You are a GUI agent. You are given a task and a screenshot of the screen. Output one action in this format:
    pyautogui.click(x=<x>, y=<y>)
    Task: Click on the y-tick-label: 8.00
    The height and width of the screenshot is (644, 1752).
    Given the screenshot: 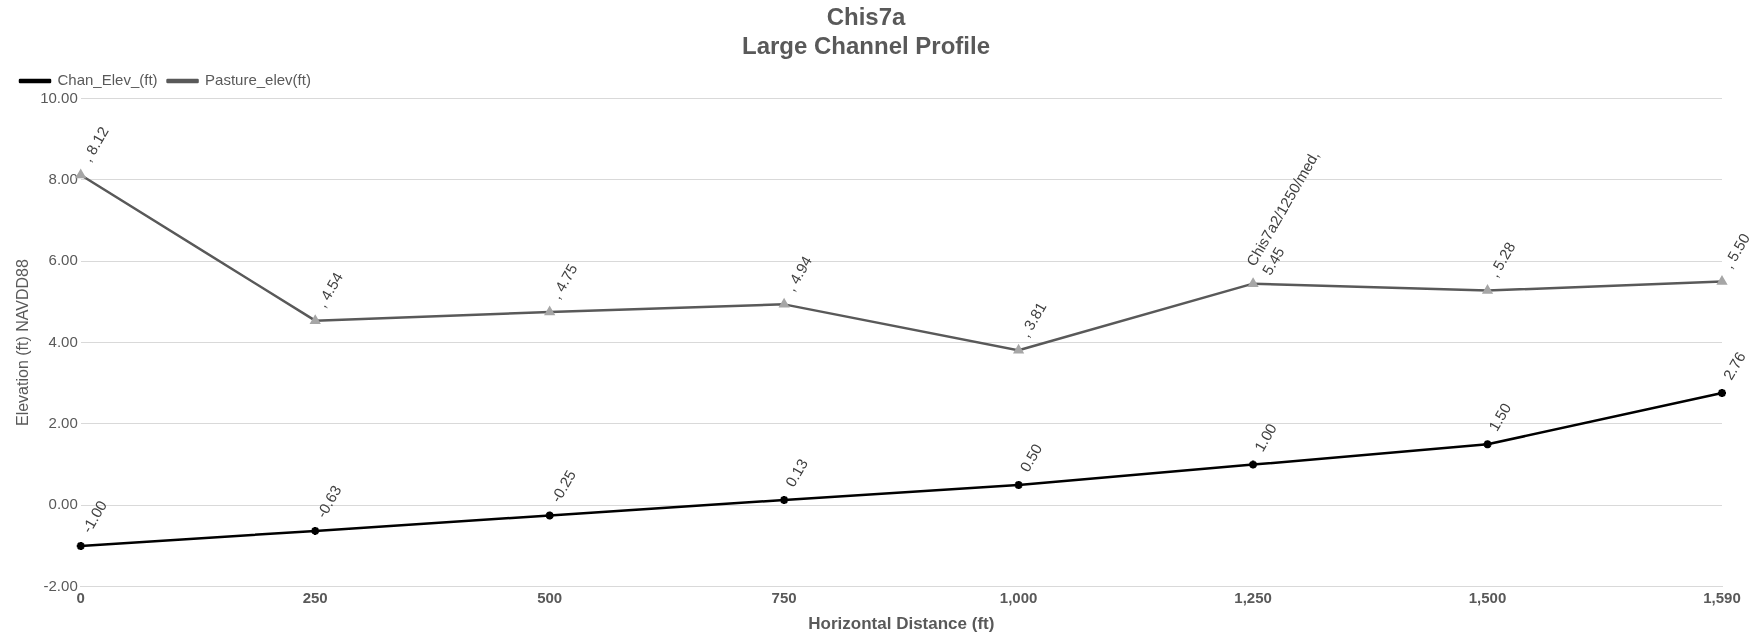 What is the action you would take?
    pyautogui.click(x=63, y=179)
    